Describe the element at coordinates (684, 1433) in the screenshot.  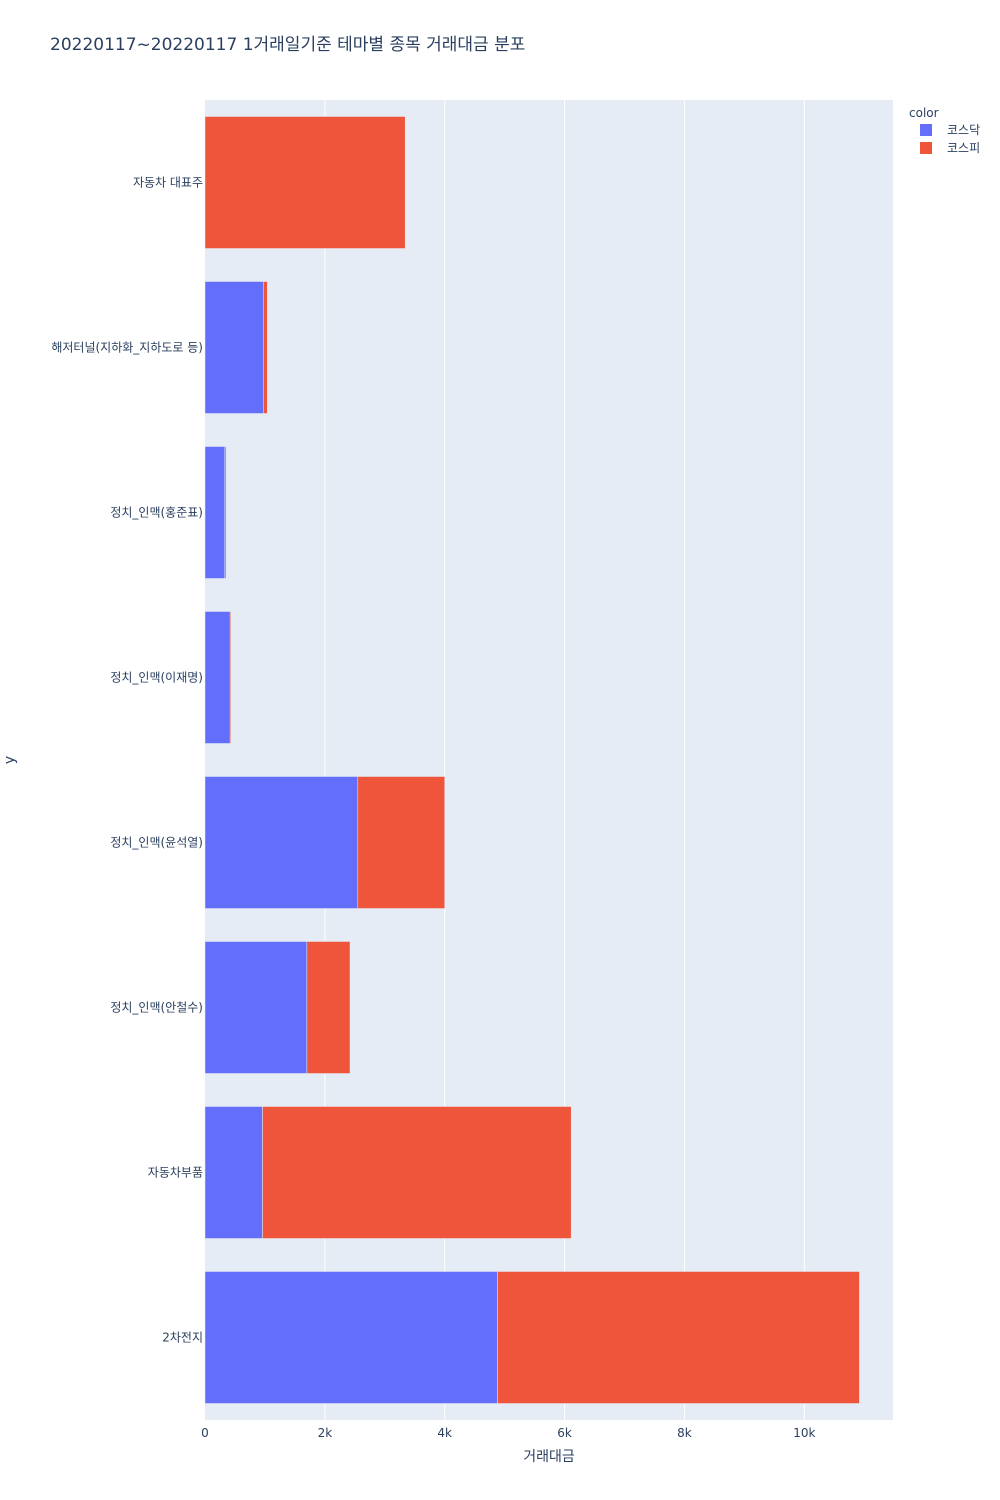
I see `x-tick-label: 8k` at that location.